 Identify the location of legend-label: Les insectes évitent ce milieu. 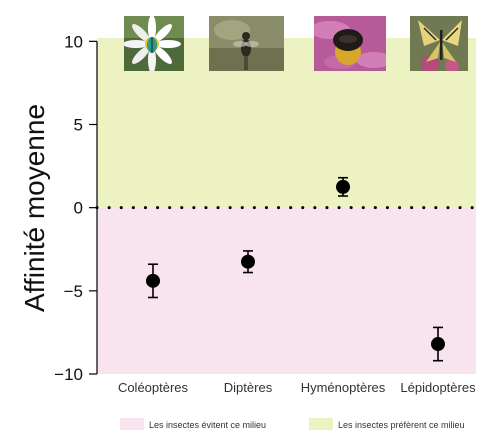
(207, 425).